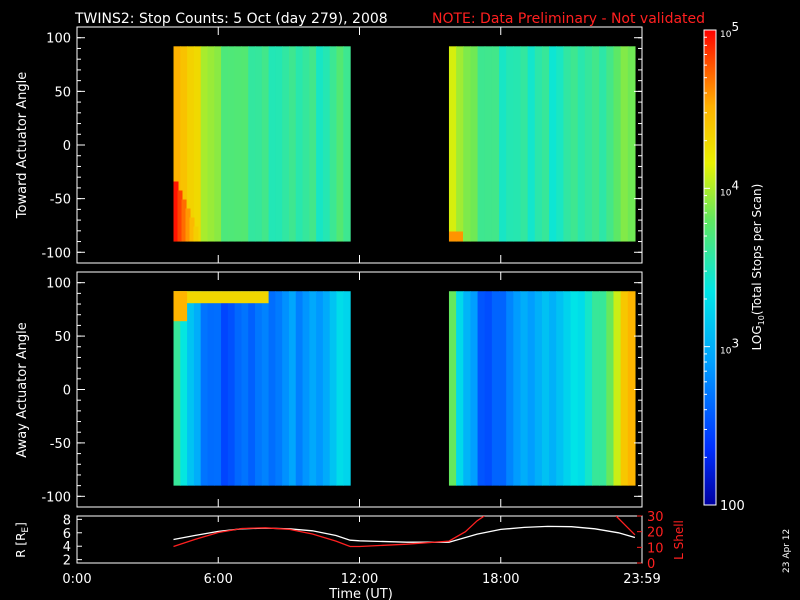  I want to click on x-tick-label: 6:00, so click(218, 579).